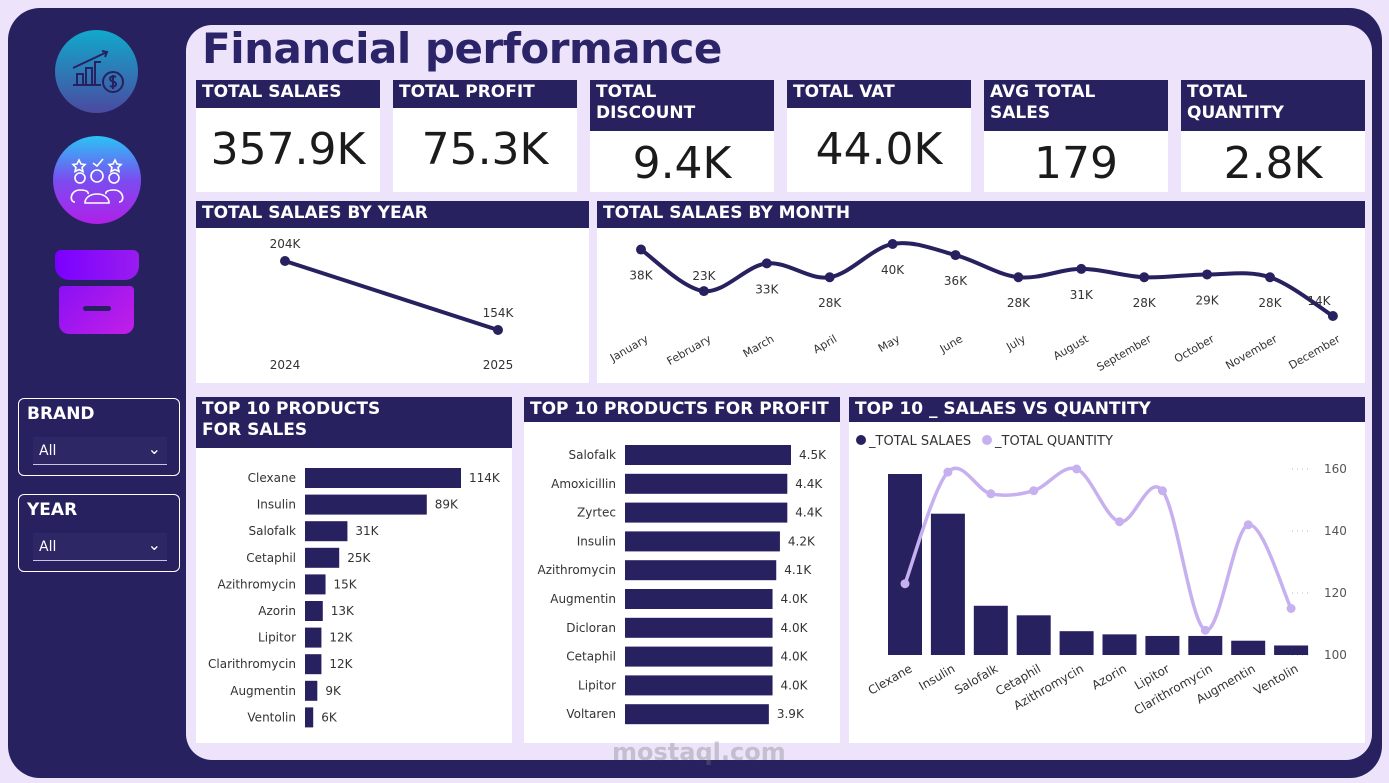  What do you see at coordinates (591, 714) in the screenshot?
I see `category-label: Voltaren` at bounding box center [591, 714].